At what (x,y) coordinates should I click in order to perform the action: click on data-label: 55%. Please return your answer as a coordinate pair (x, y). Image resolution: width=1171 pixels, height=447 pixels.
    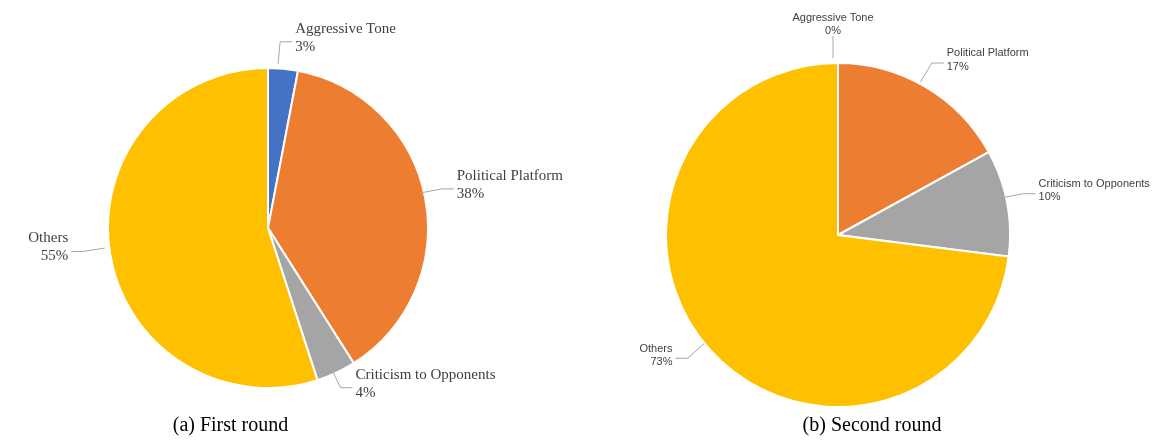
    Looking at the image, I should click on (54, 255).